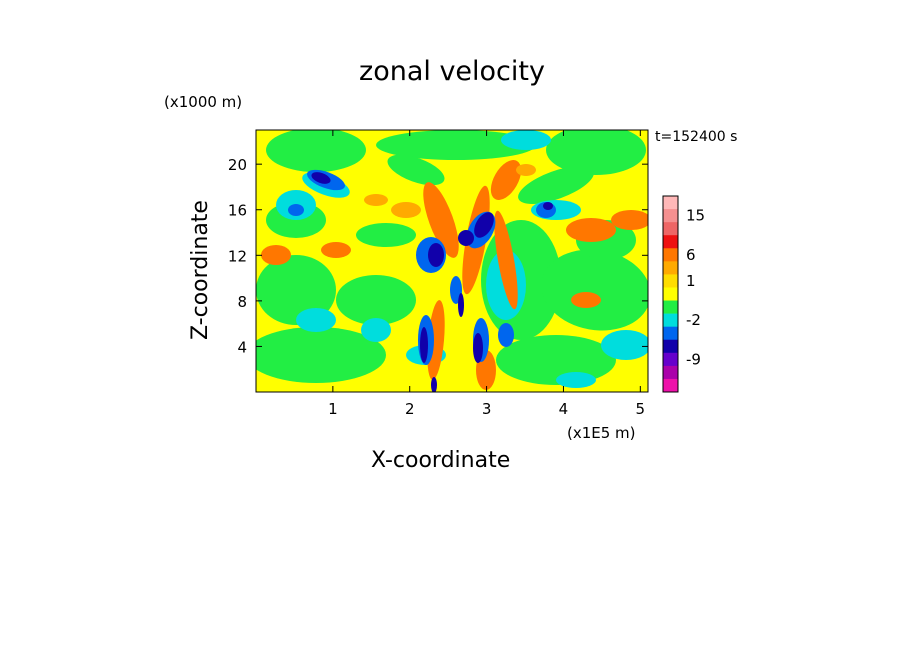 This screenshot has height=654, width=904. Describe the element at coordinates (441, 460) in the screenshot. I see `x-axis-label: X-coordinate` at that location.